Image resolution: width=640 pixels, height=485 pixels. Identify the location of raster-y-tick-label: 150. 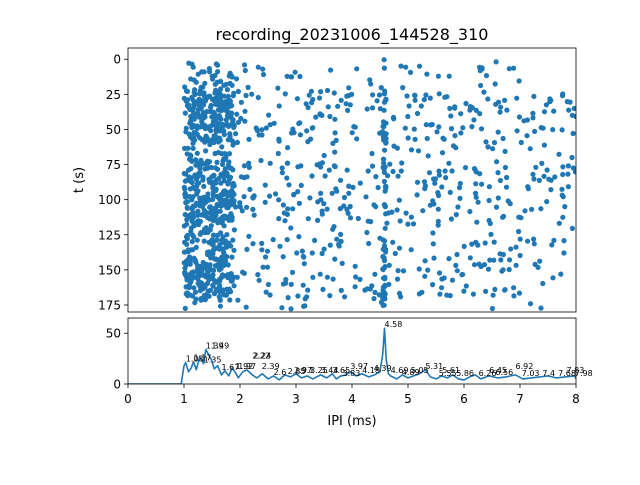
(109, 270).